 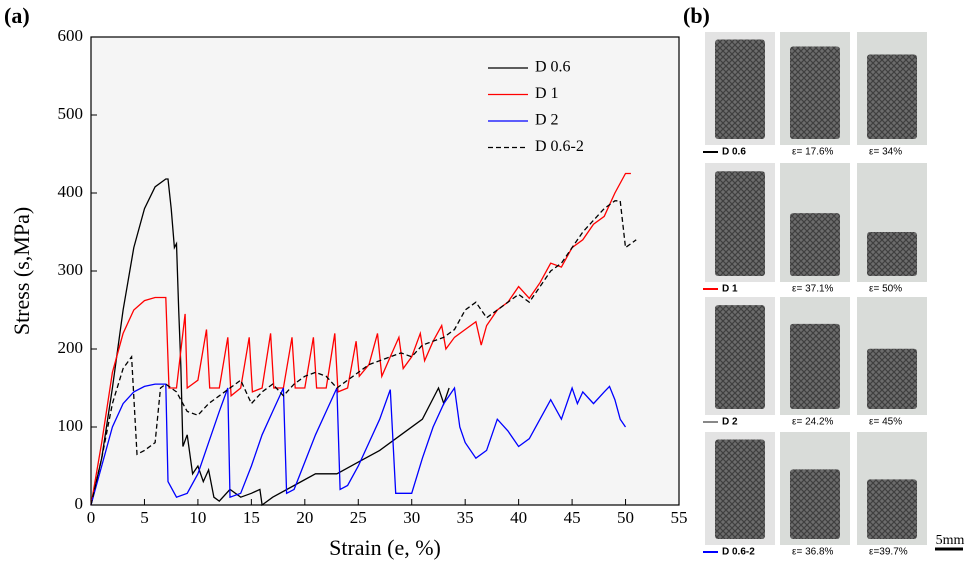 I want to click on x-tick-label: 15, so click(x=251, y=517).